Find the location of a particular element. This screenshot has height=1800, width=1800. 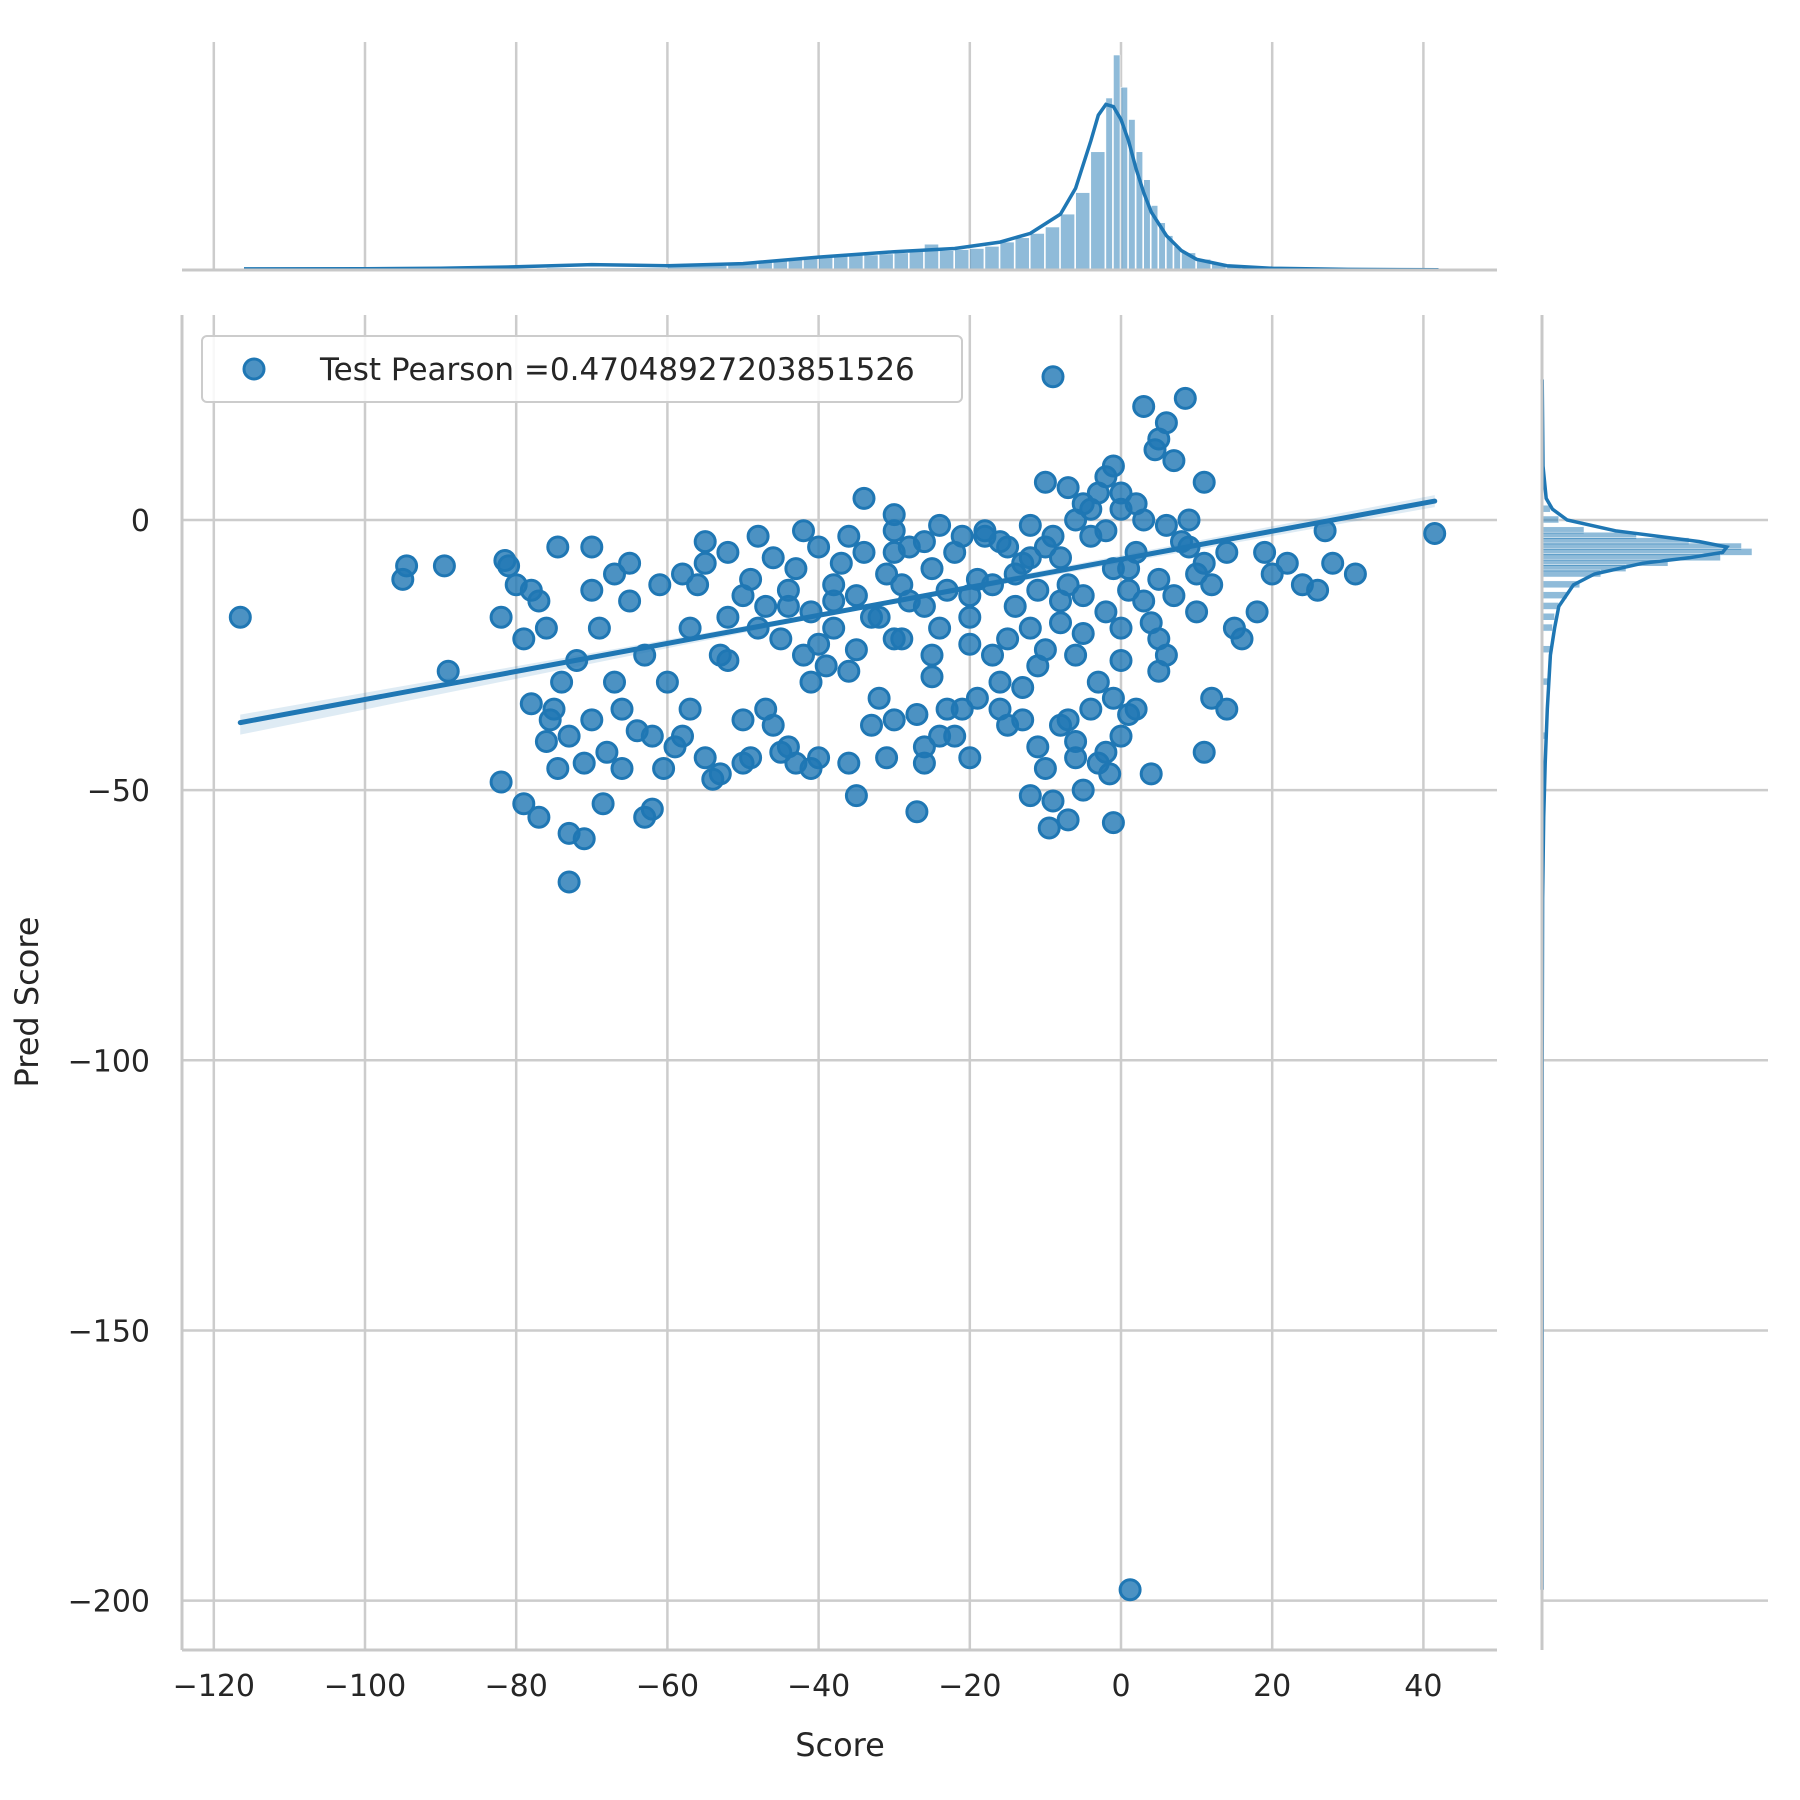

y-tick-label: 0 is located at coordinates (140, 521).